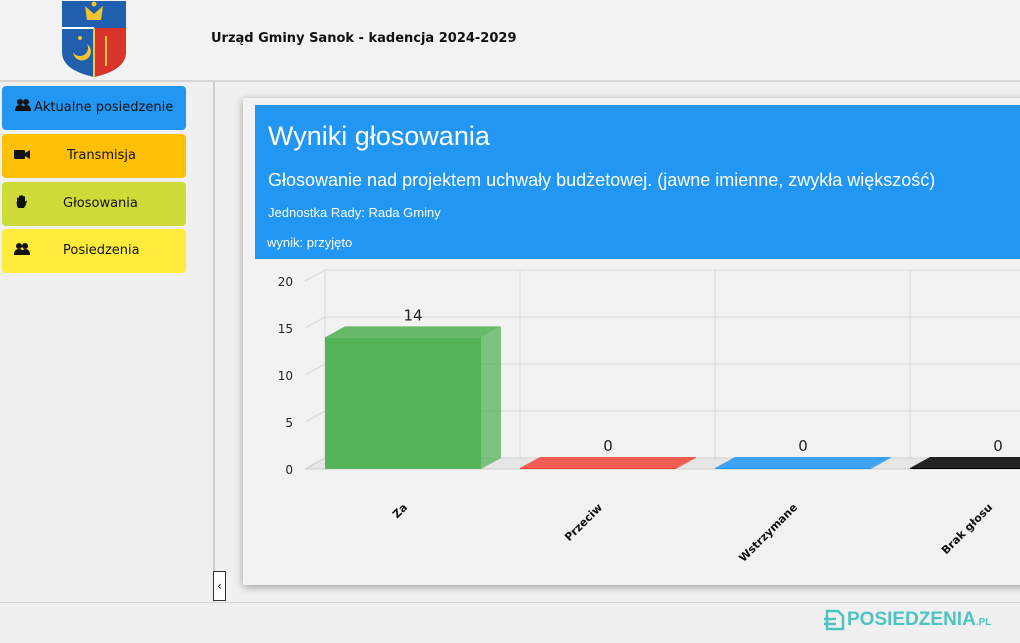 The height and width of the screenshot is (643, 1020). I want to click on data-label: 14, so click(412, 315).